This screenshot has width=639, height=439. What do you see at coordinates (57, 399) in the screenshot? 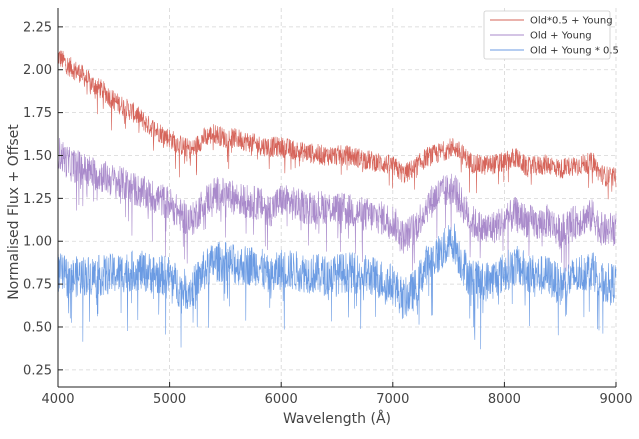
I see `x-tick-label-0: 4000` at bounding box center [57, 399].